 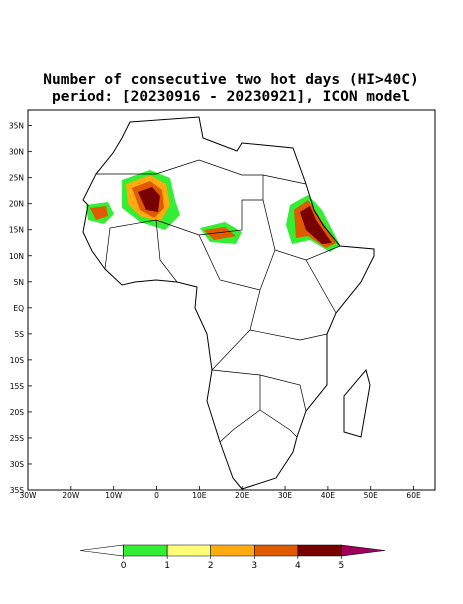 I want to click on x-tick-label: 0, so click(x=156, y=495).